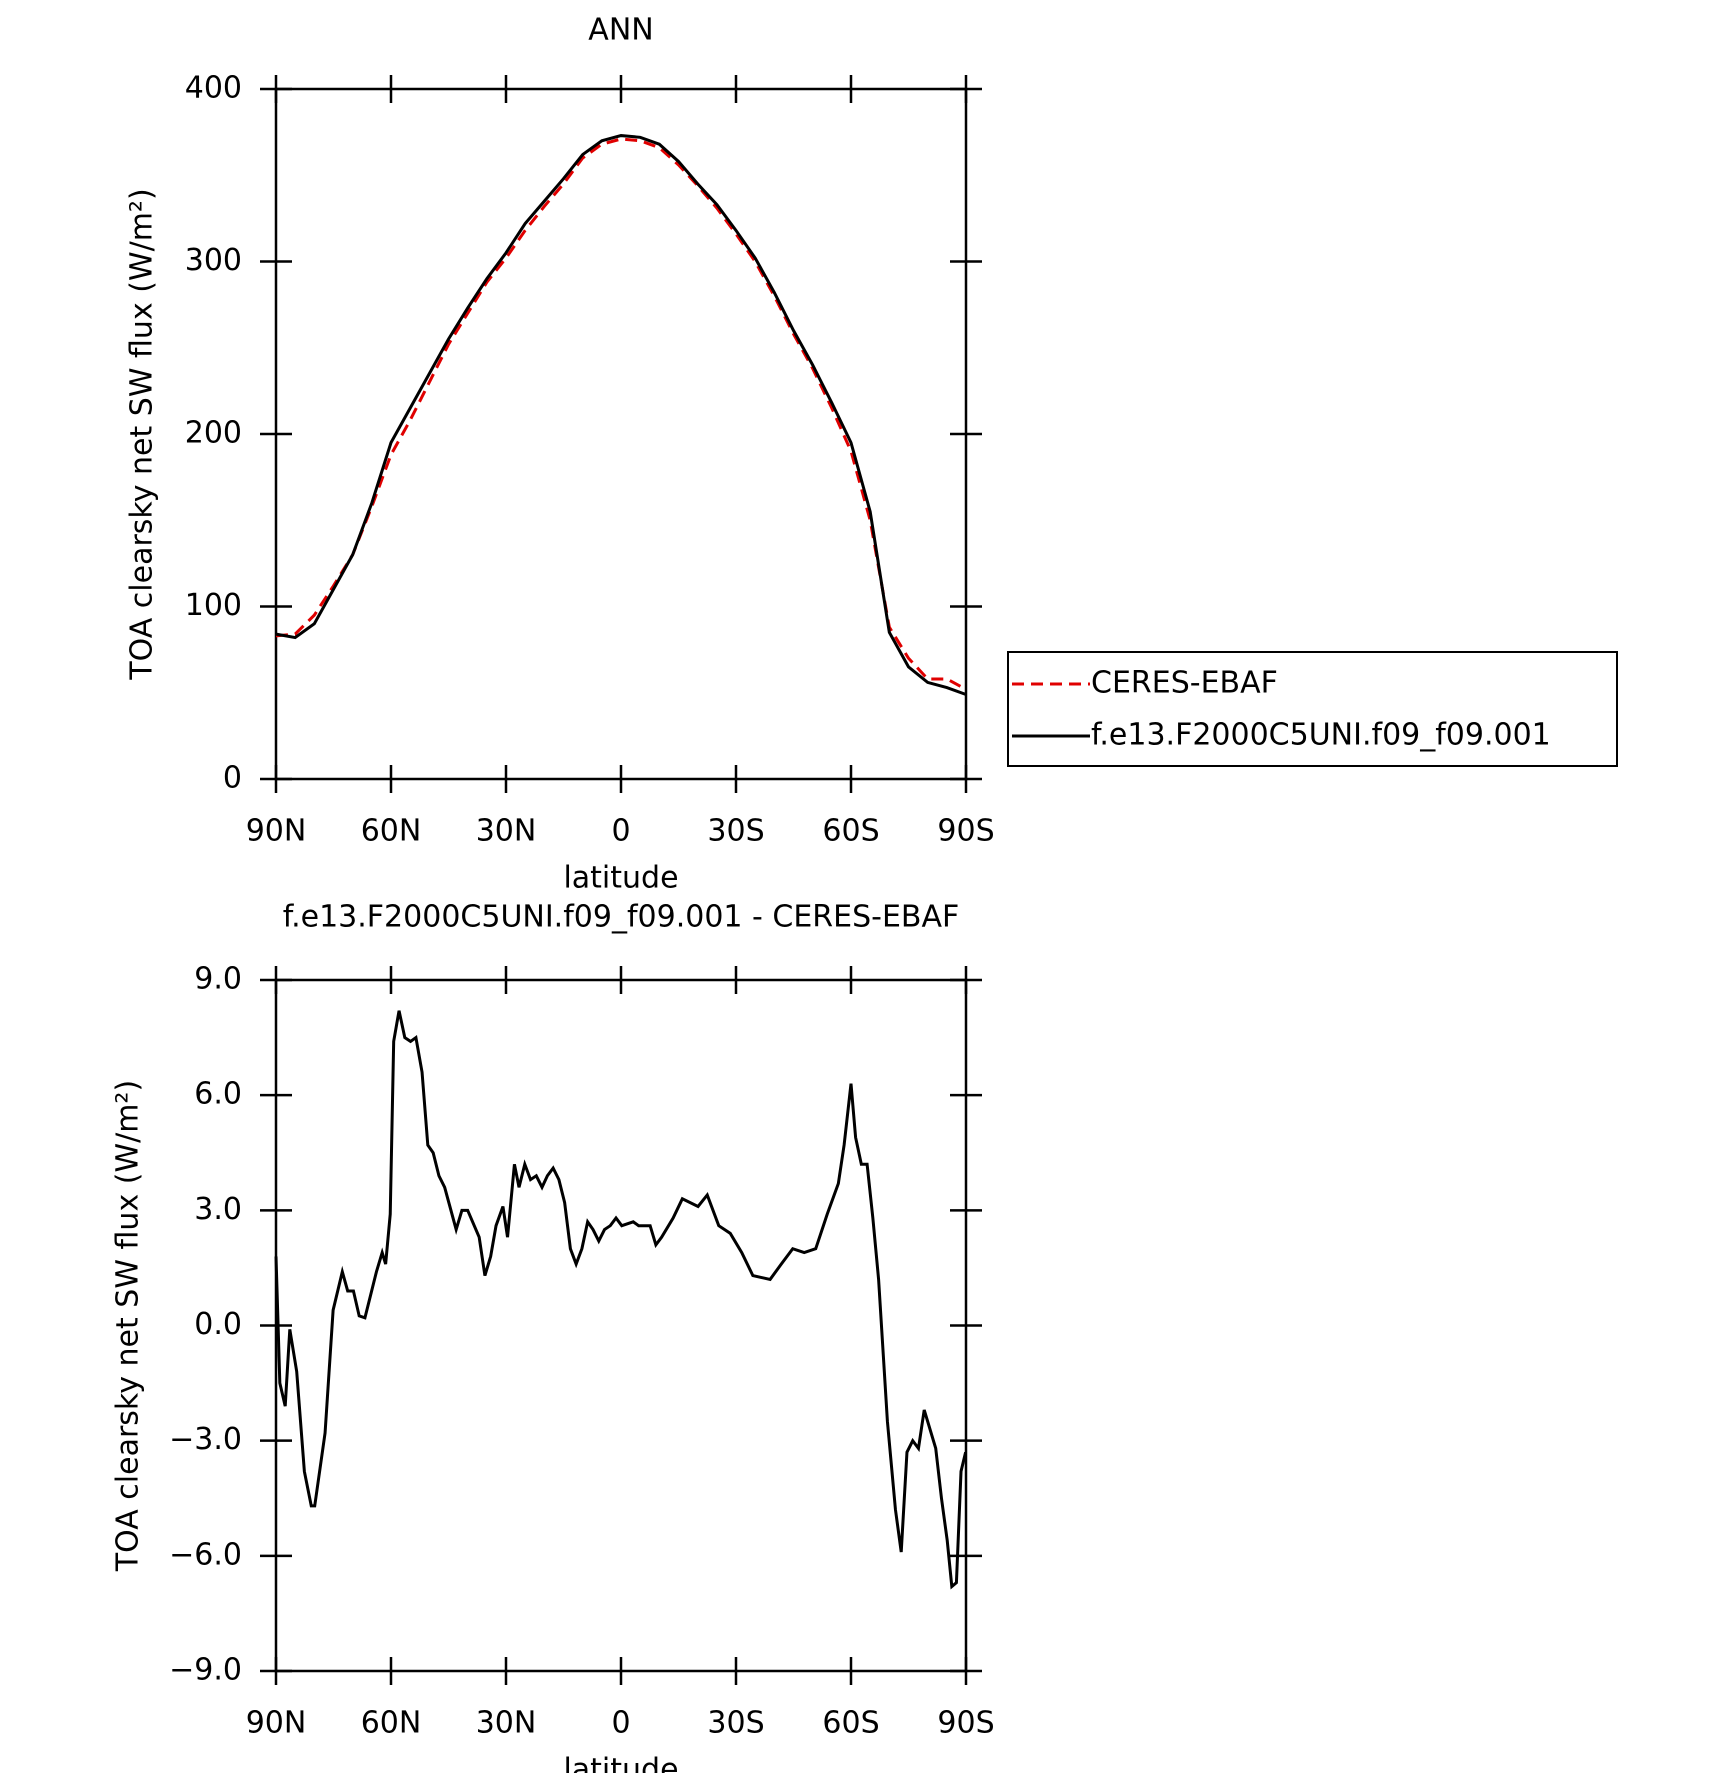 This screenshot has height=1773, width=1710. What do you see at coordinates (1184, 683) in the screenshot?
I see `legend-label: CERES-EBAF` at bounding box center [1184, 683].